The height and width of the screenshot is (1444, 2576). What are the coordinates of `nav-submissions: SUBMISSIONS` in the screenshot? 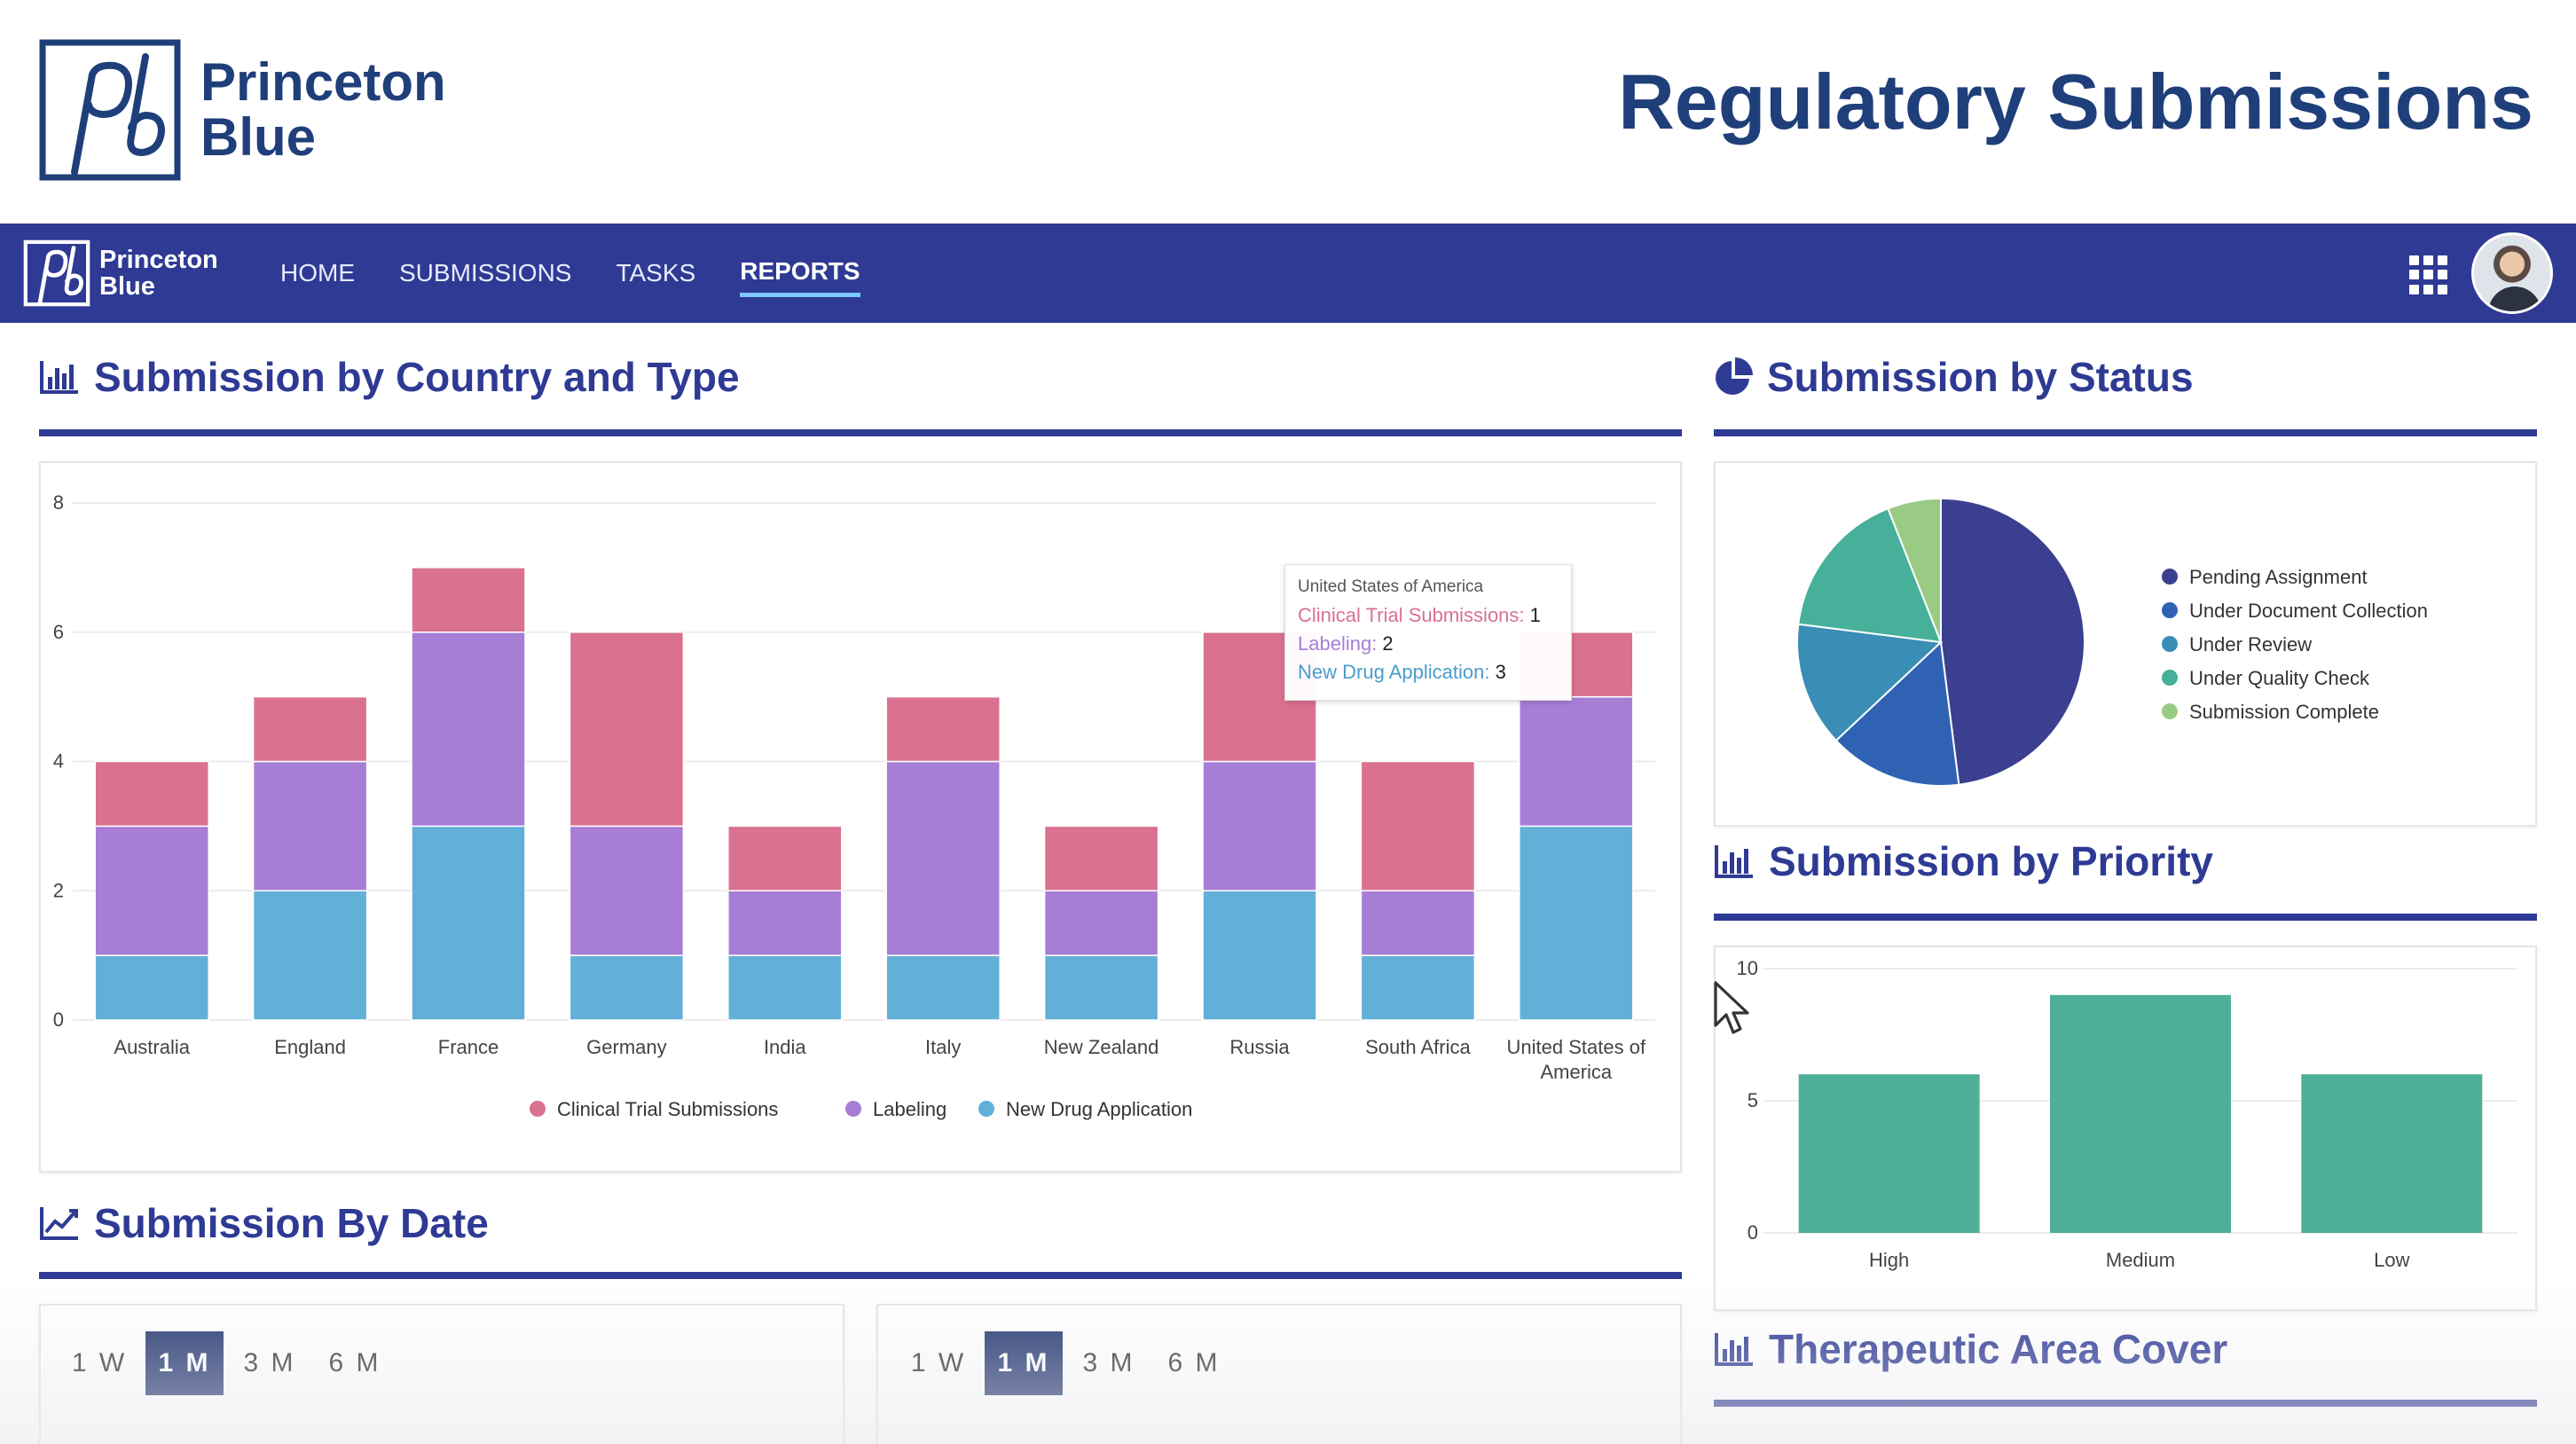 It's located at (485, 272).